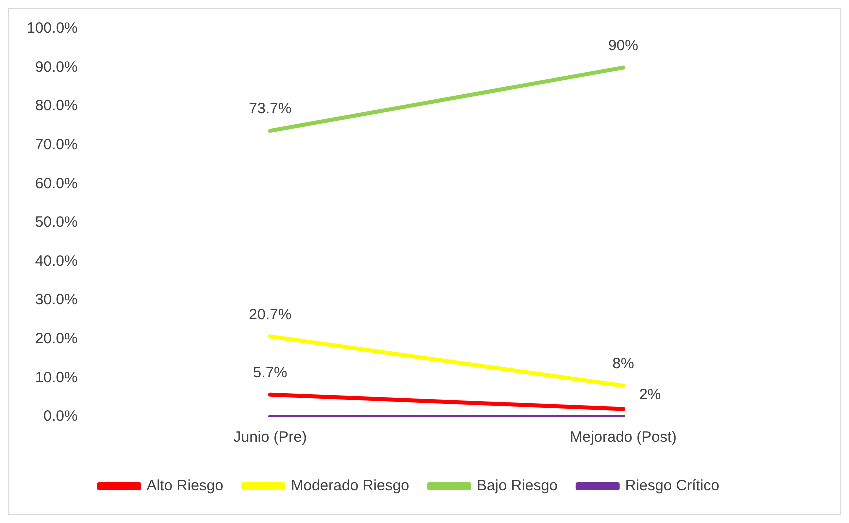 The width and height of the screenshot is (849, 523). Describe the element at coordinates (650, 395) in the screenshot. I see `data-label: 2%` at that location.